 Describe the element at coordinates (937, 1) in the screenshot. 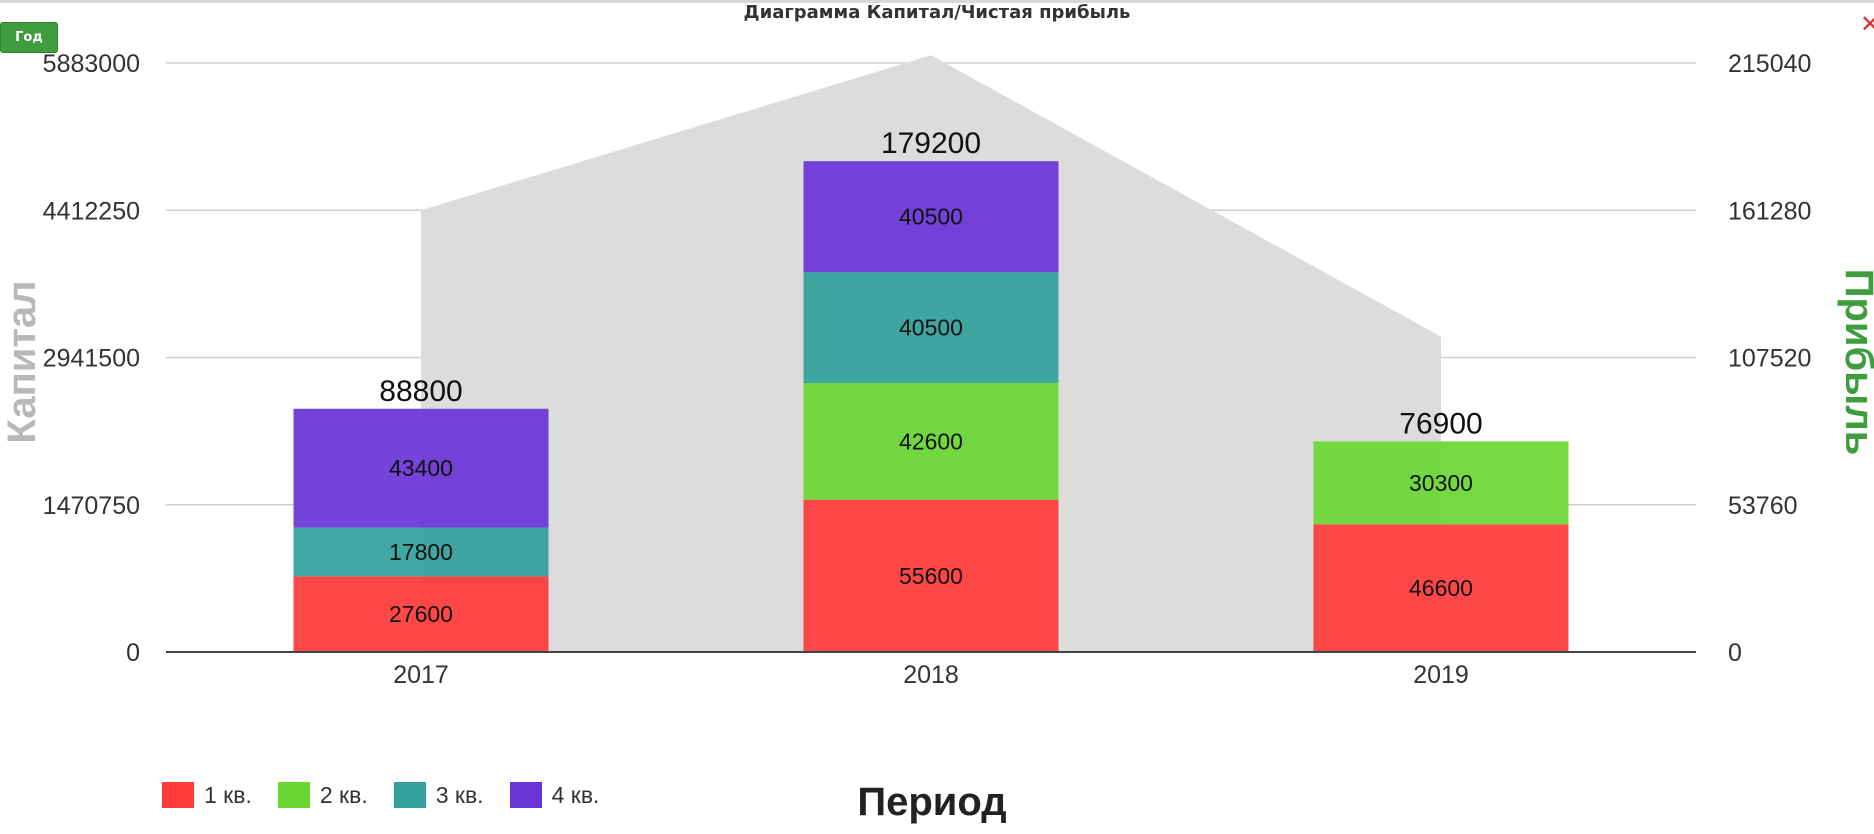

I see `top-border` at that location.